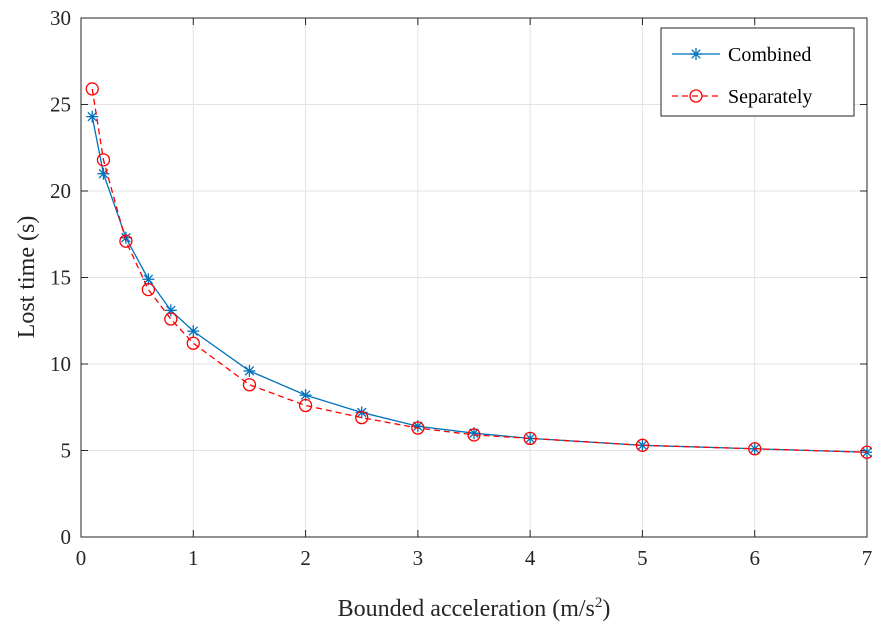  I want to click on y-tick-label: 10, so click(60, 364).